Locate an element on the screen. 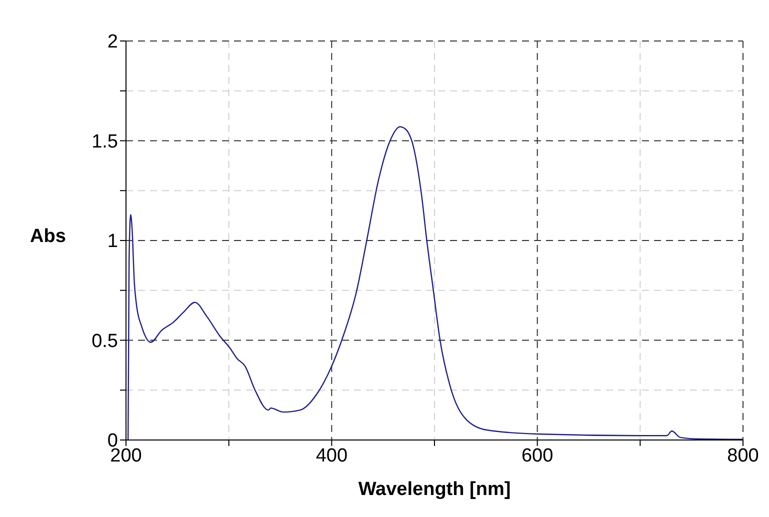 The height and width of the screenshot is (517, 769). x-tick-label: 400 is located at coordinates (332, 455).